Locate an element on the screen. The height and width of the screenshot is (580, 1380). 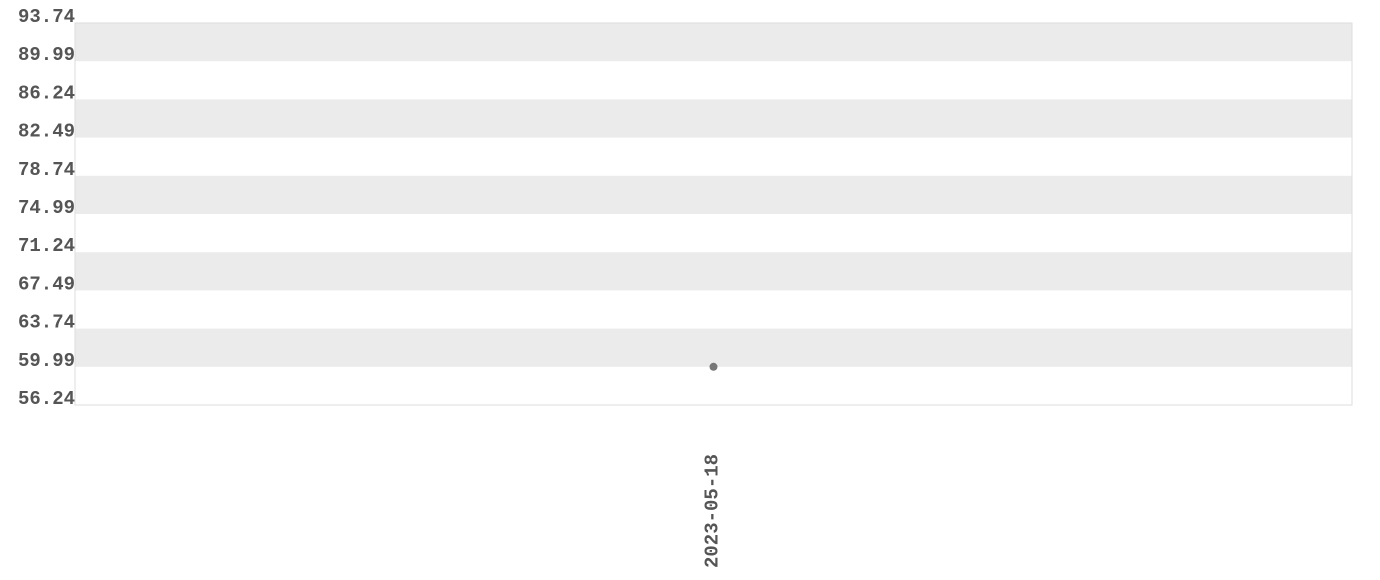
y-tick-label: 78.74 is located at coordinates (46, 170).